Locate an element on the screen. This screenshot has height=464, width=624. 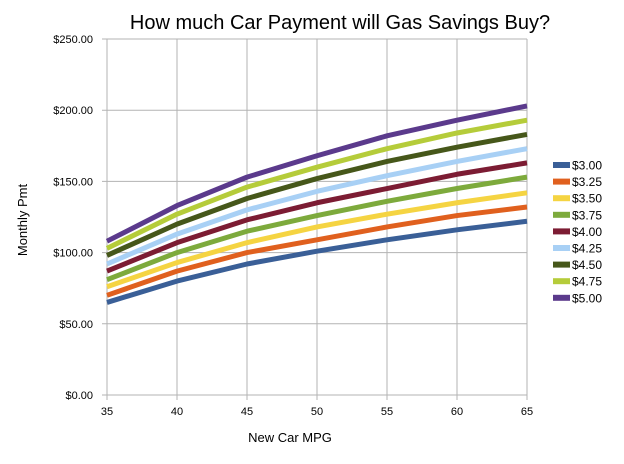
legend-label: $4.75 is located at coordinates (587, 282).